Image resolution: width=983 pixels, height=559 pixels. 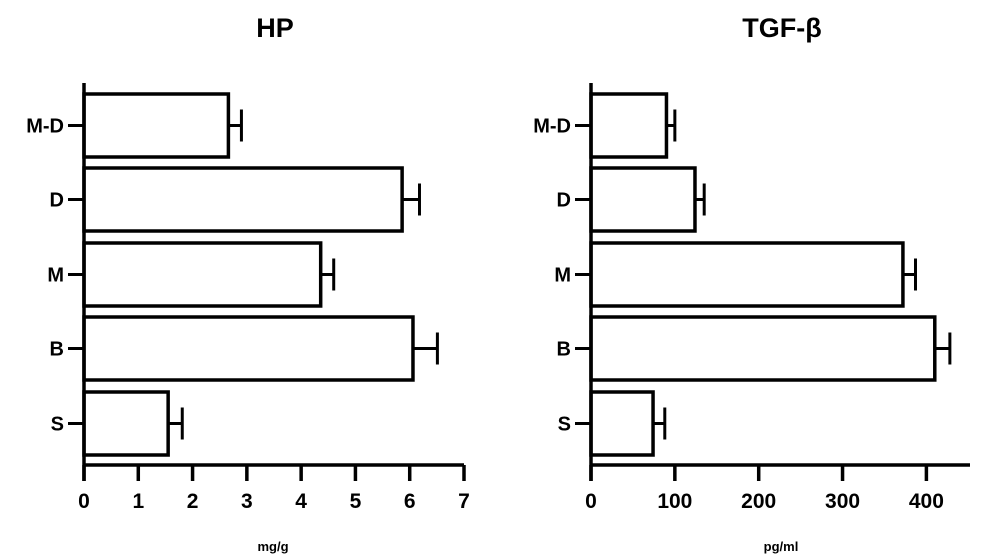 What do you see at coordinates (781, 546) in the screenshot?
I see `x-axis-label: pg/ml` at bounding box center [781, 546].